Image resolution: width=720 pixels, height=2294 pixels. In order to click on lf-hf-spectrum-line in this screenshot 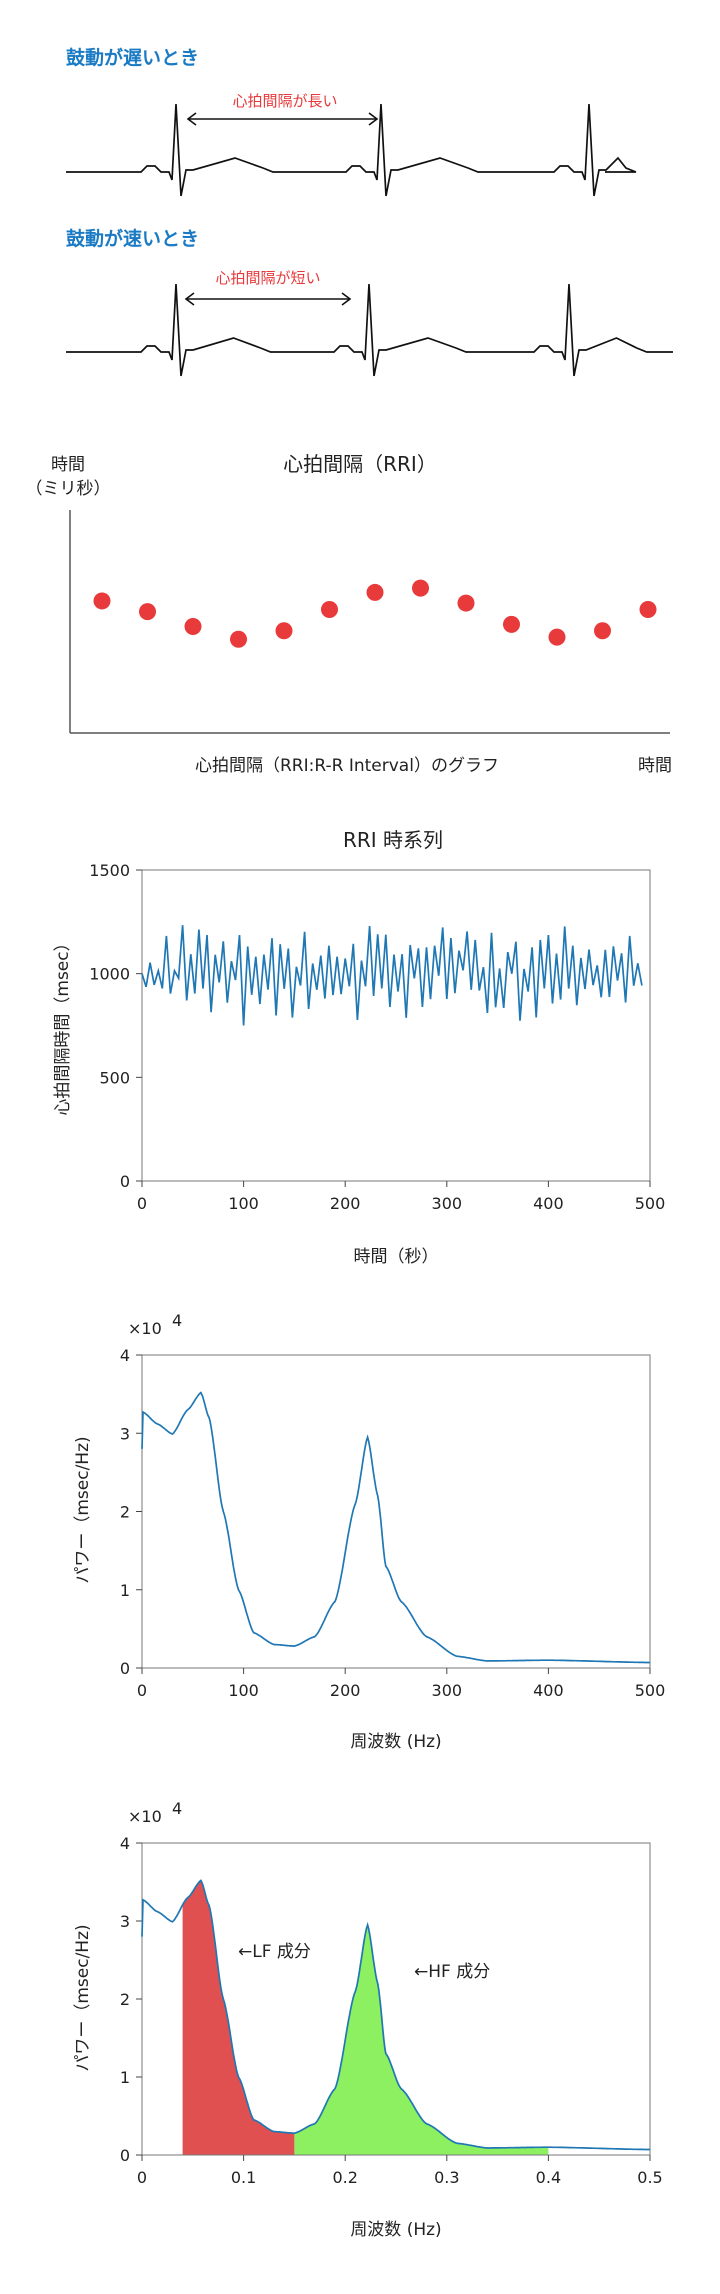, I will do `click(395, 2015)`.